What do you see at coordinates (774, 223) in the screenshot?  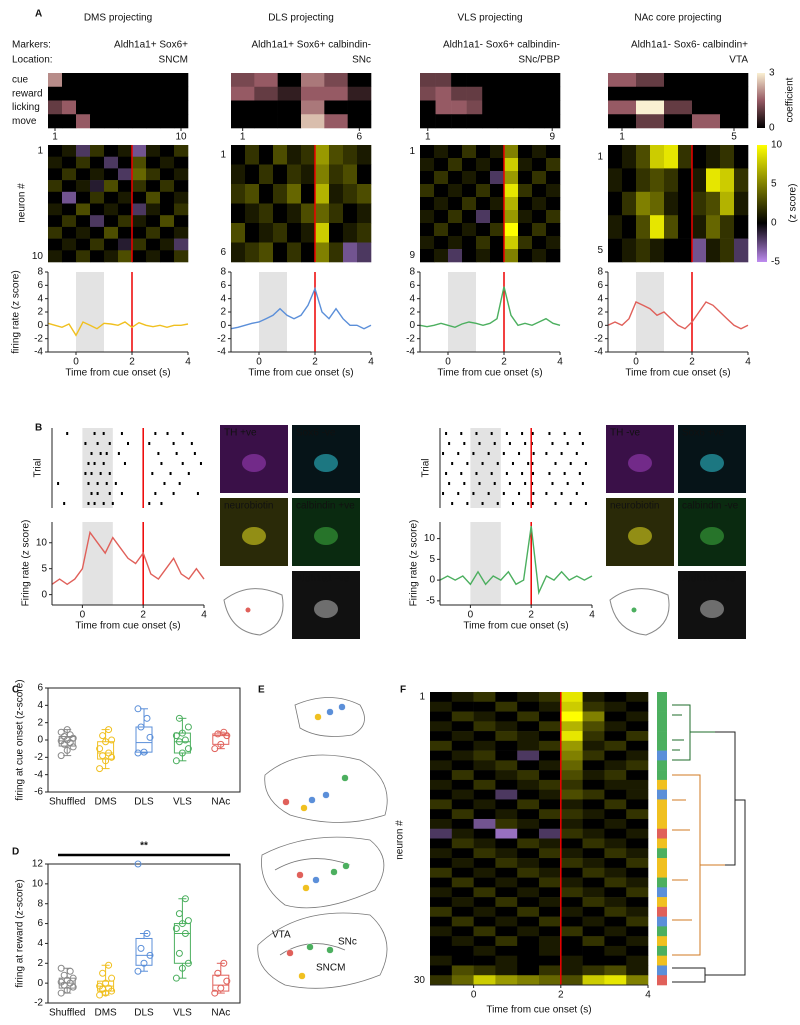 I see `colorbar-tick: 0` at bounding box center [774, 223].